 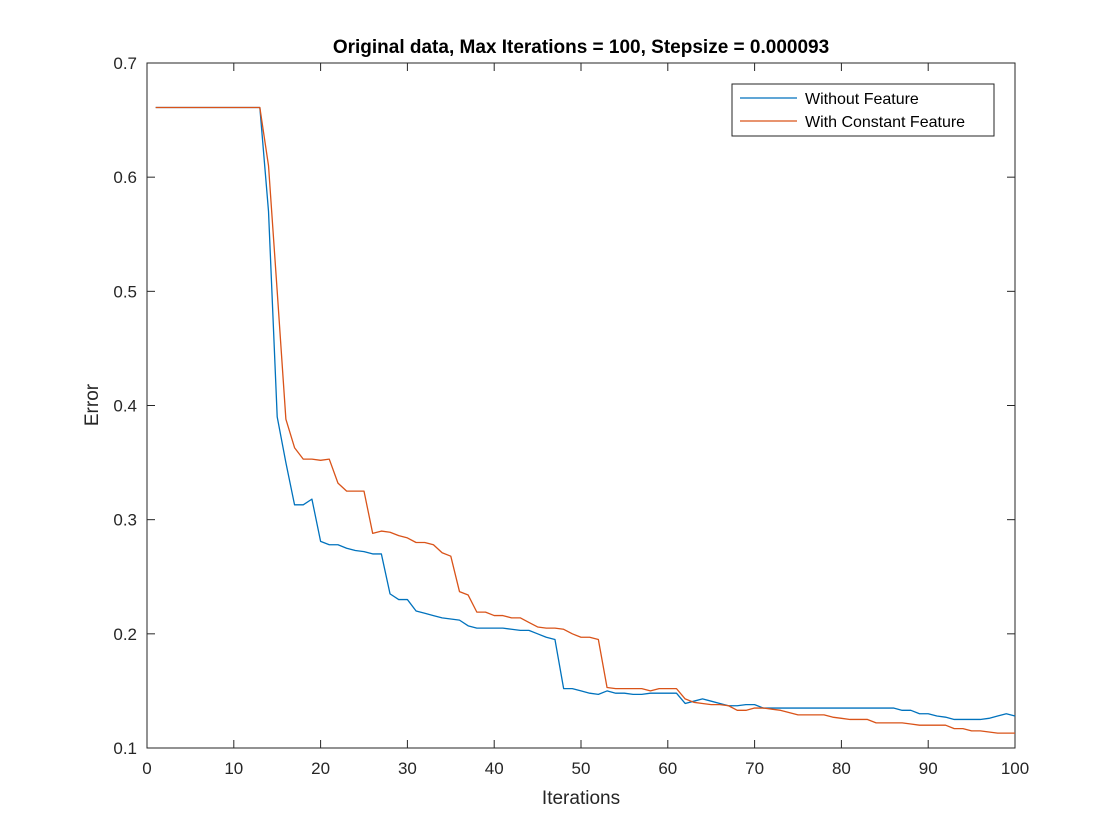 I want to click on legend: Without Feature With Constant Feature, so click(x=863, y=110).